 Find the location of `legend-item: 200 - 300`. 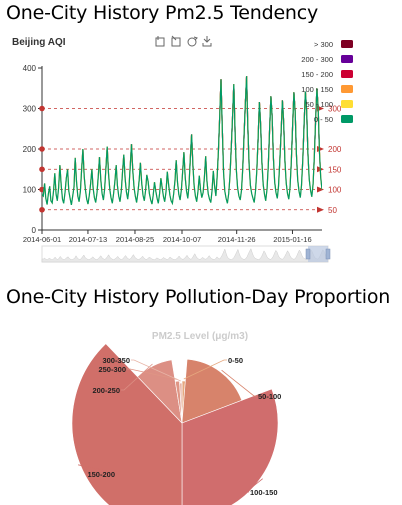

legend-item: 200 - 300 is located at coordinates (327, 59).